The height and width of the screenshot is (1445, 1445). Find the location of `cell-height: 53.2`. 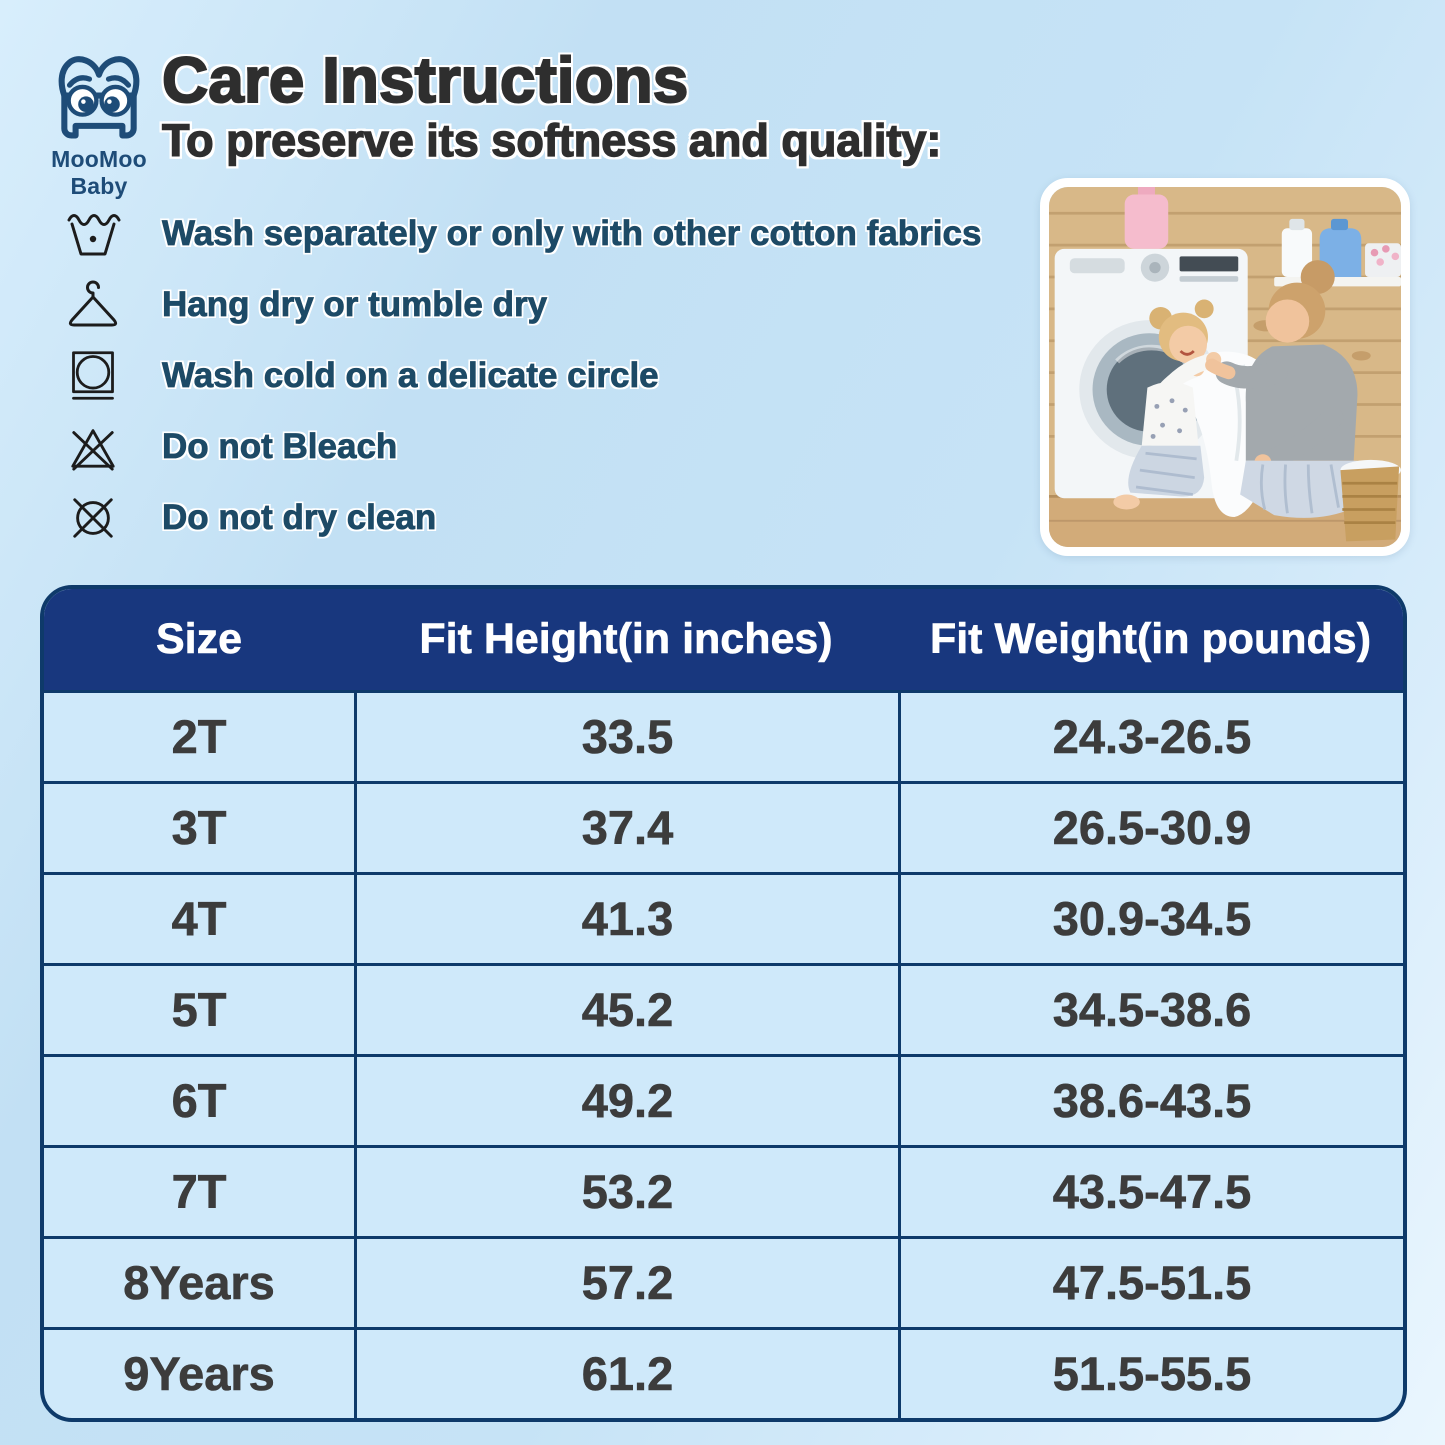

cell-height: 53.2 is located at coordinates (626, 1192).